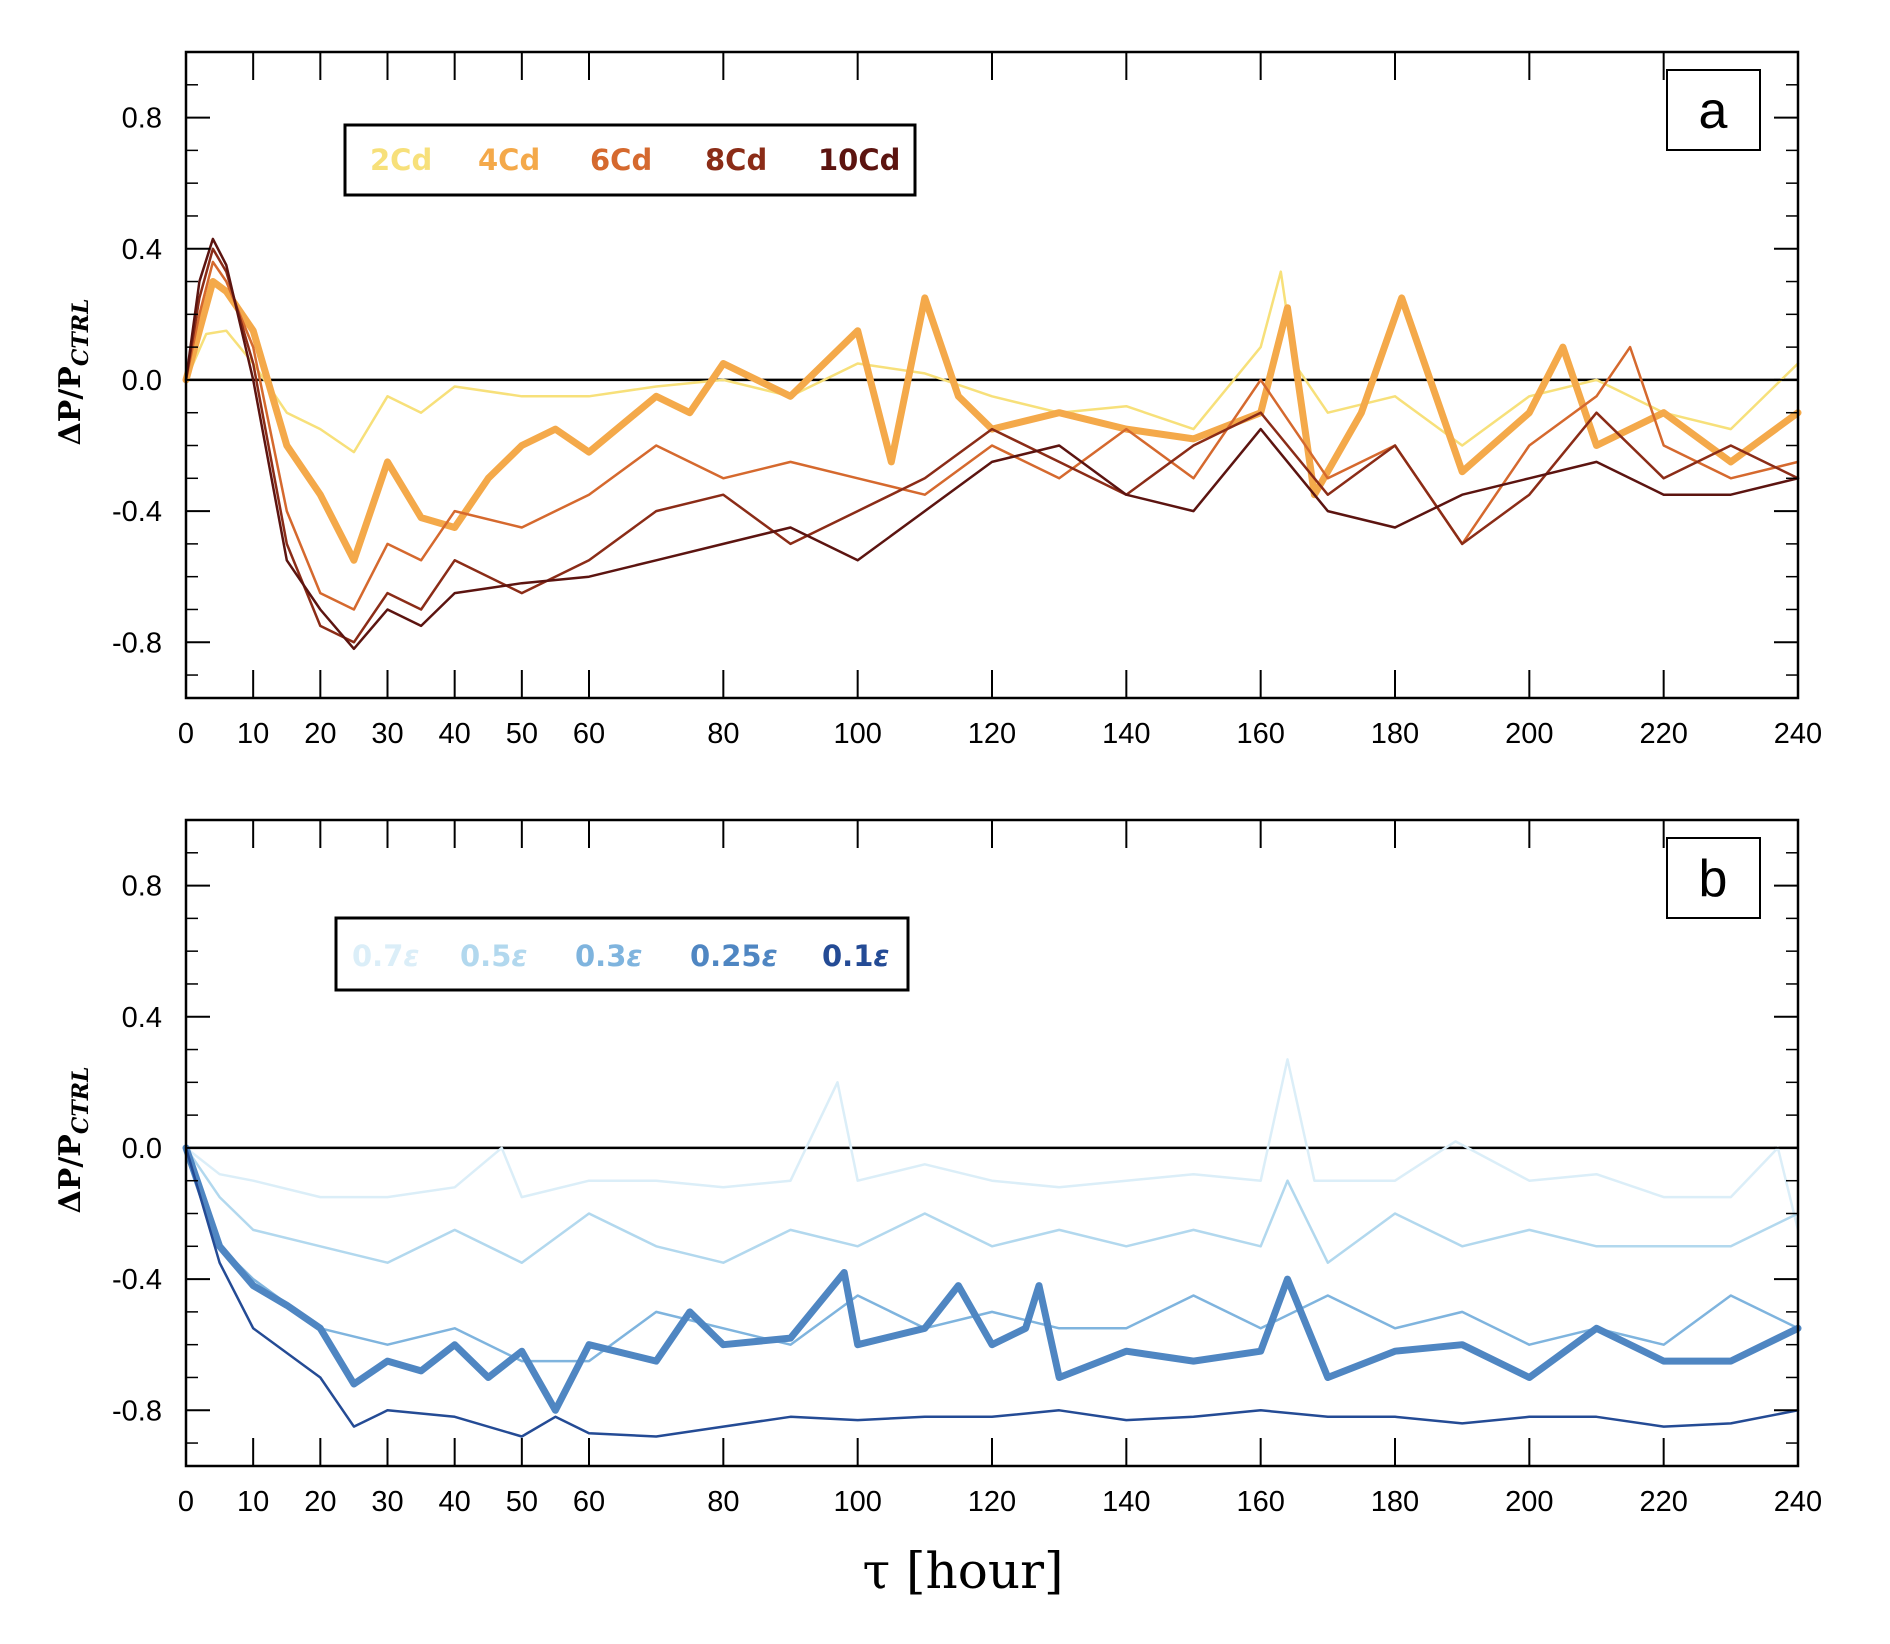 The image size is (1890, 1644). I want to click on x-tick-label-a: 220, so click(1663, 734).